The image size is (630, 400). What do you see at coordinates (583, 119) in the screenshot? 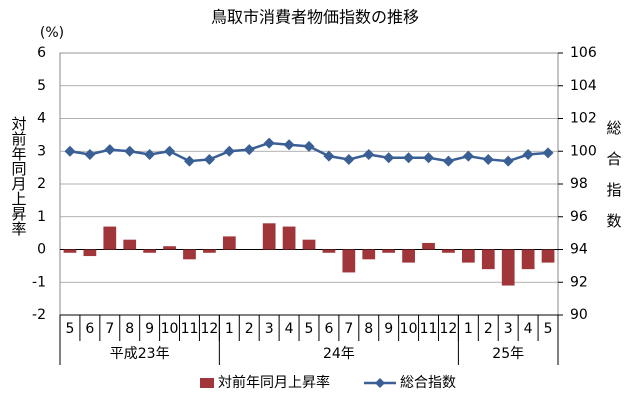
I see `y2-tick-label: 102` at bounding box center [583, 119].